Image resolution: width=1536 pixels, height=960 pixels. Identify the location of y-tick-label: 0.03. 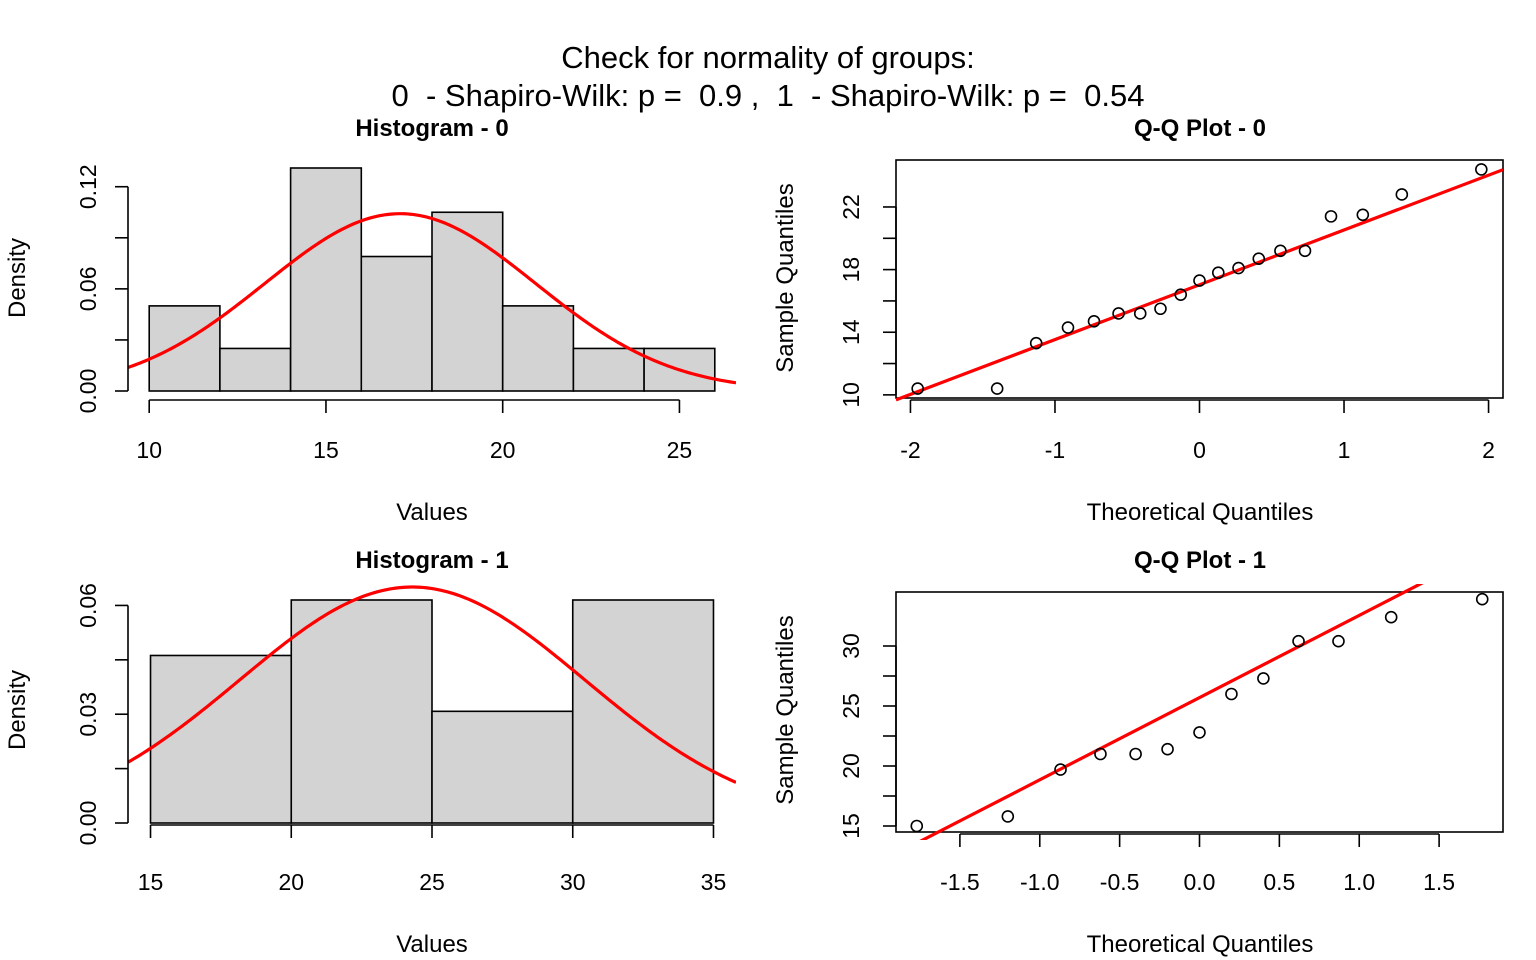
(88, 714).